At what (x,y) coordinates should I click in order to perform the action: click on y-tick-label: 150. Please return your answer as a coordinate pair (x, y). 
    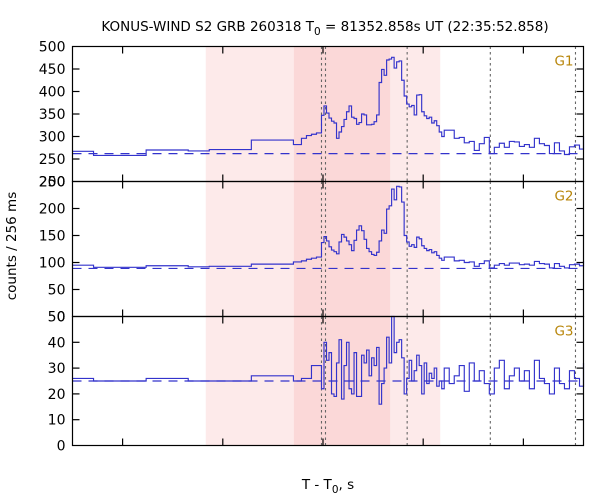
    Looking at the image, I should click on (52, 237).